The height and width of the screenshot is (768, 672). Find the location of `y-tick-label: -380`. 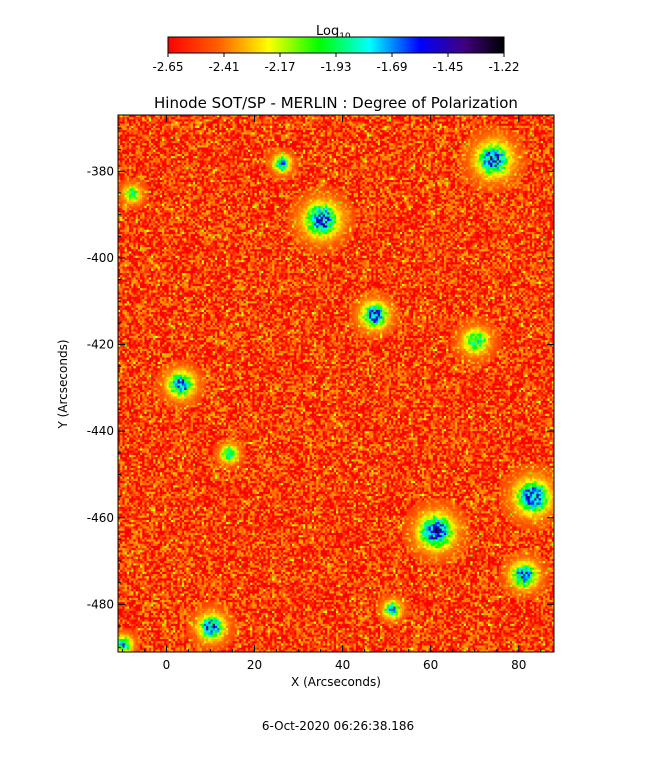

y-tick-label: -380 is located at coordinates (100, 171).